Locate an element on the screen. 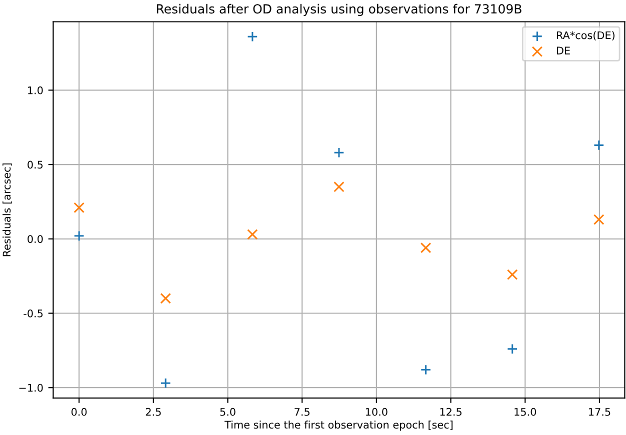 The image size is (626, 435). y-tick-label: −1.0 is located at coordinates (31, 388).